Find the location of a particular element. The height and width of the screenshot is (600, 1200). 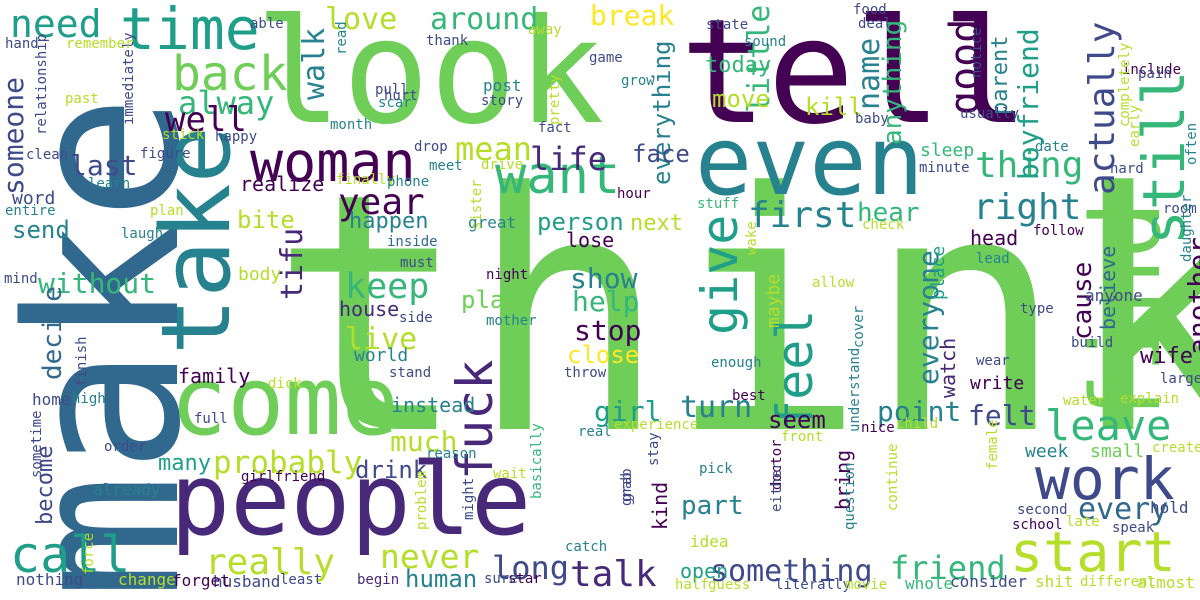

word-pretty: pretty is located at coordinates (555, 99).